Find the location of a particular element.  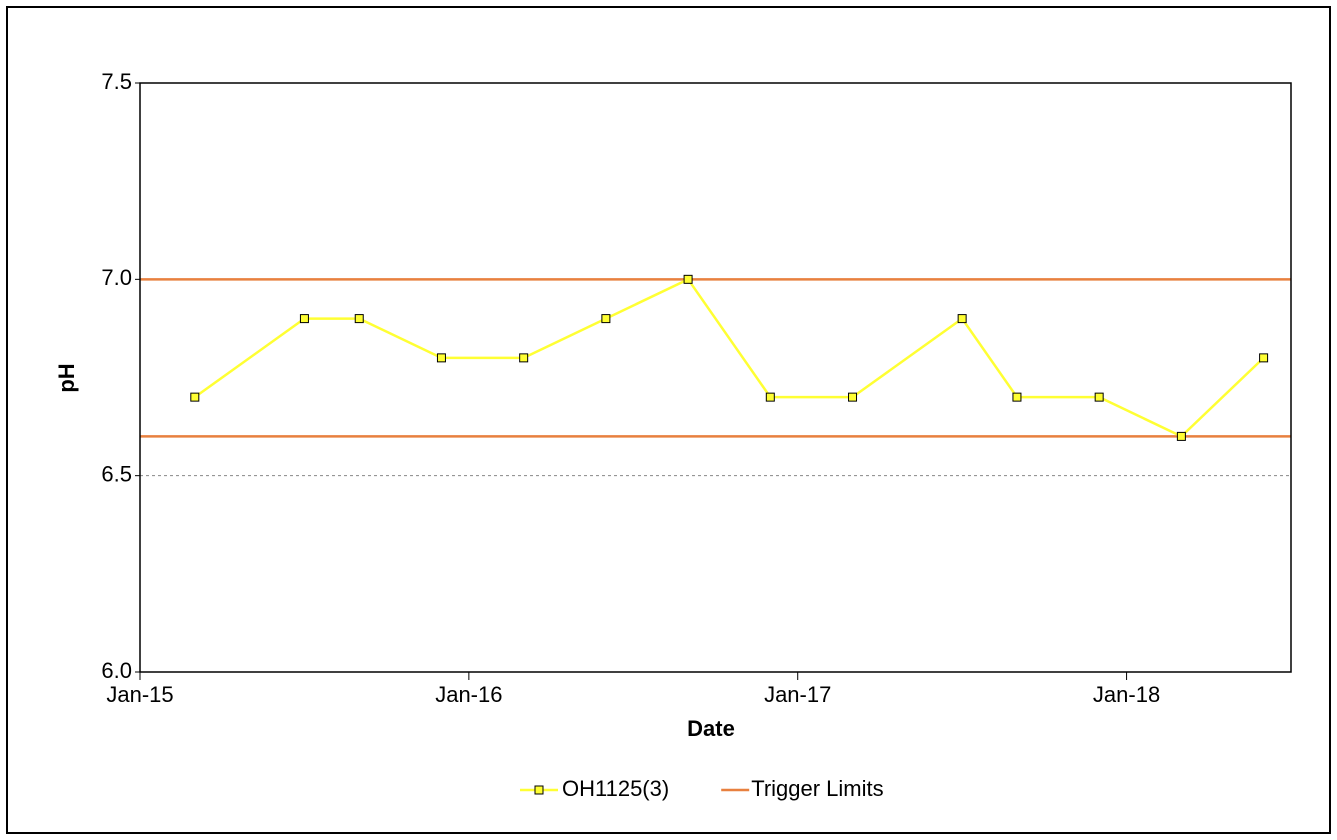

x-axis-title: Date is located at coordinates (711, 728).